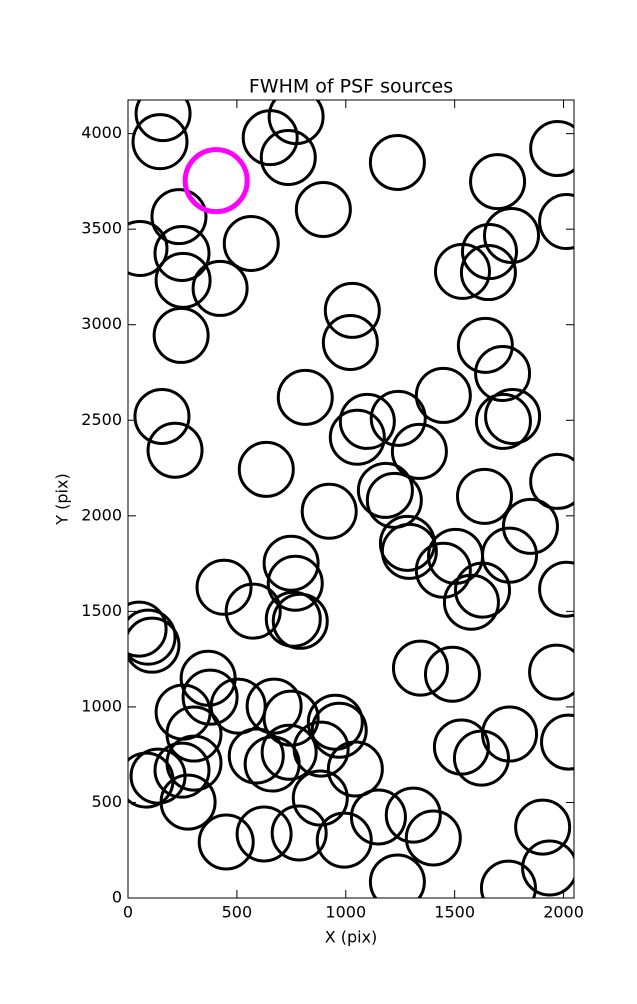  I want to click on y-tick-label: 2000, so click(101, 514).